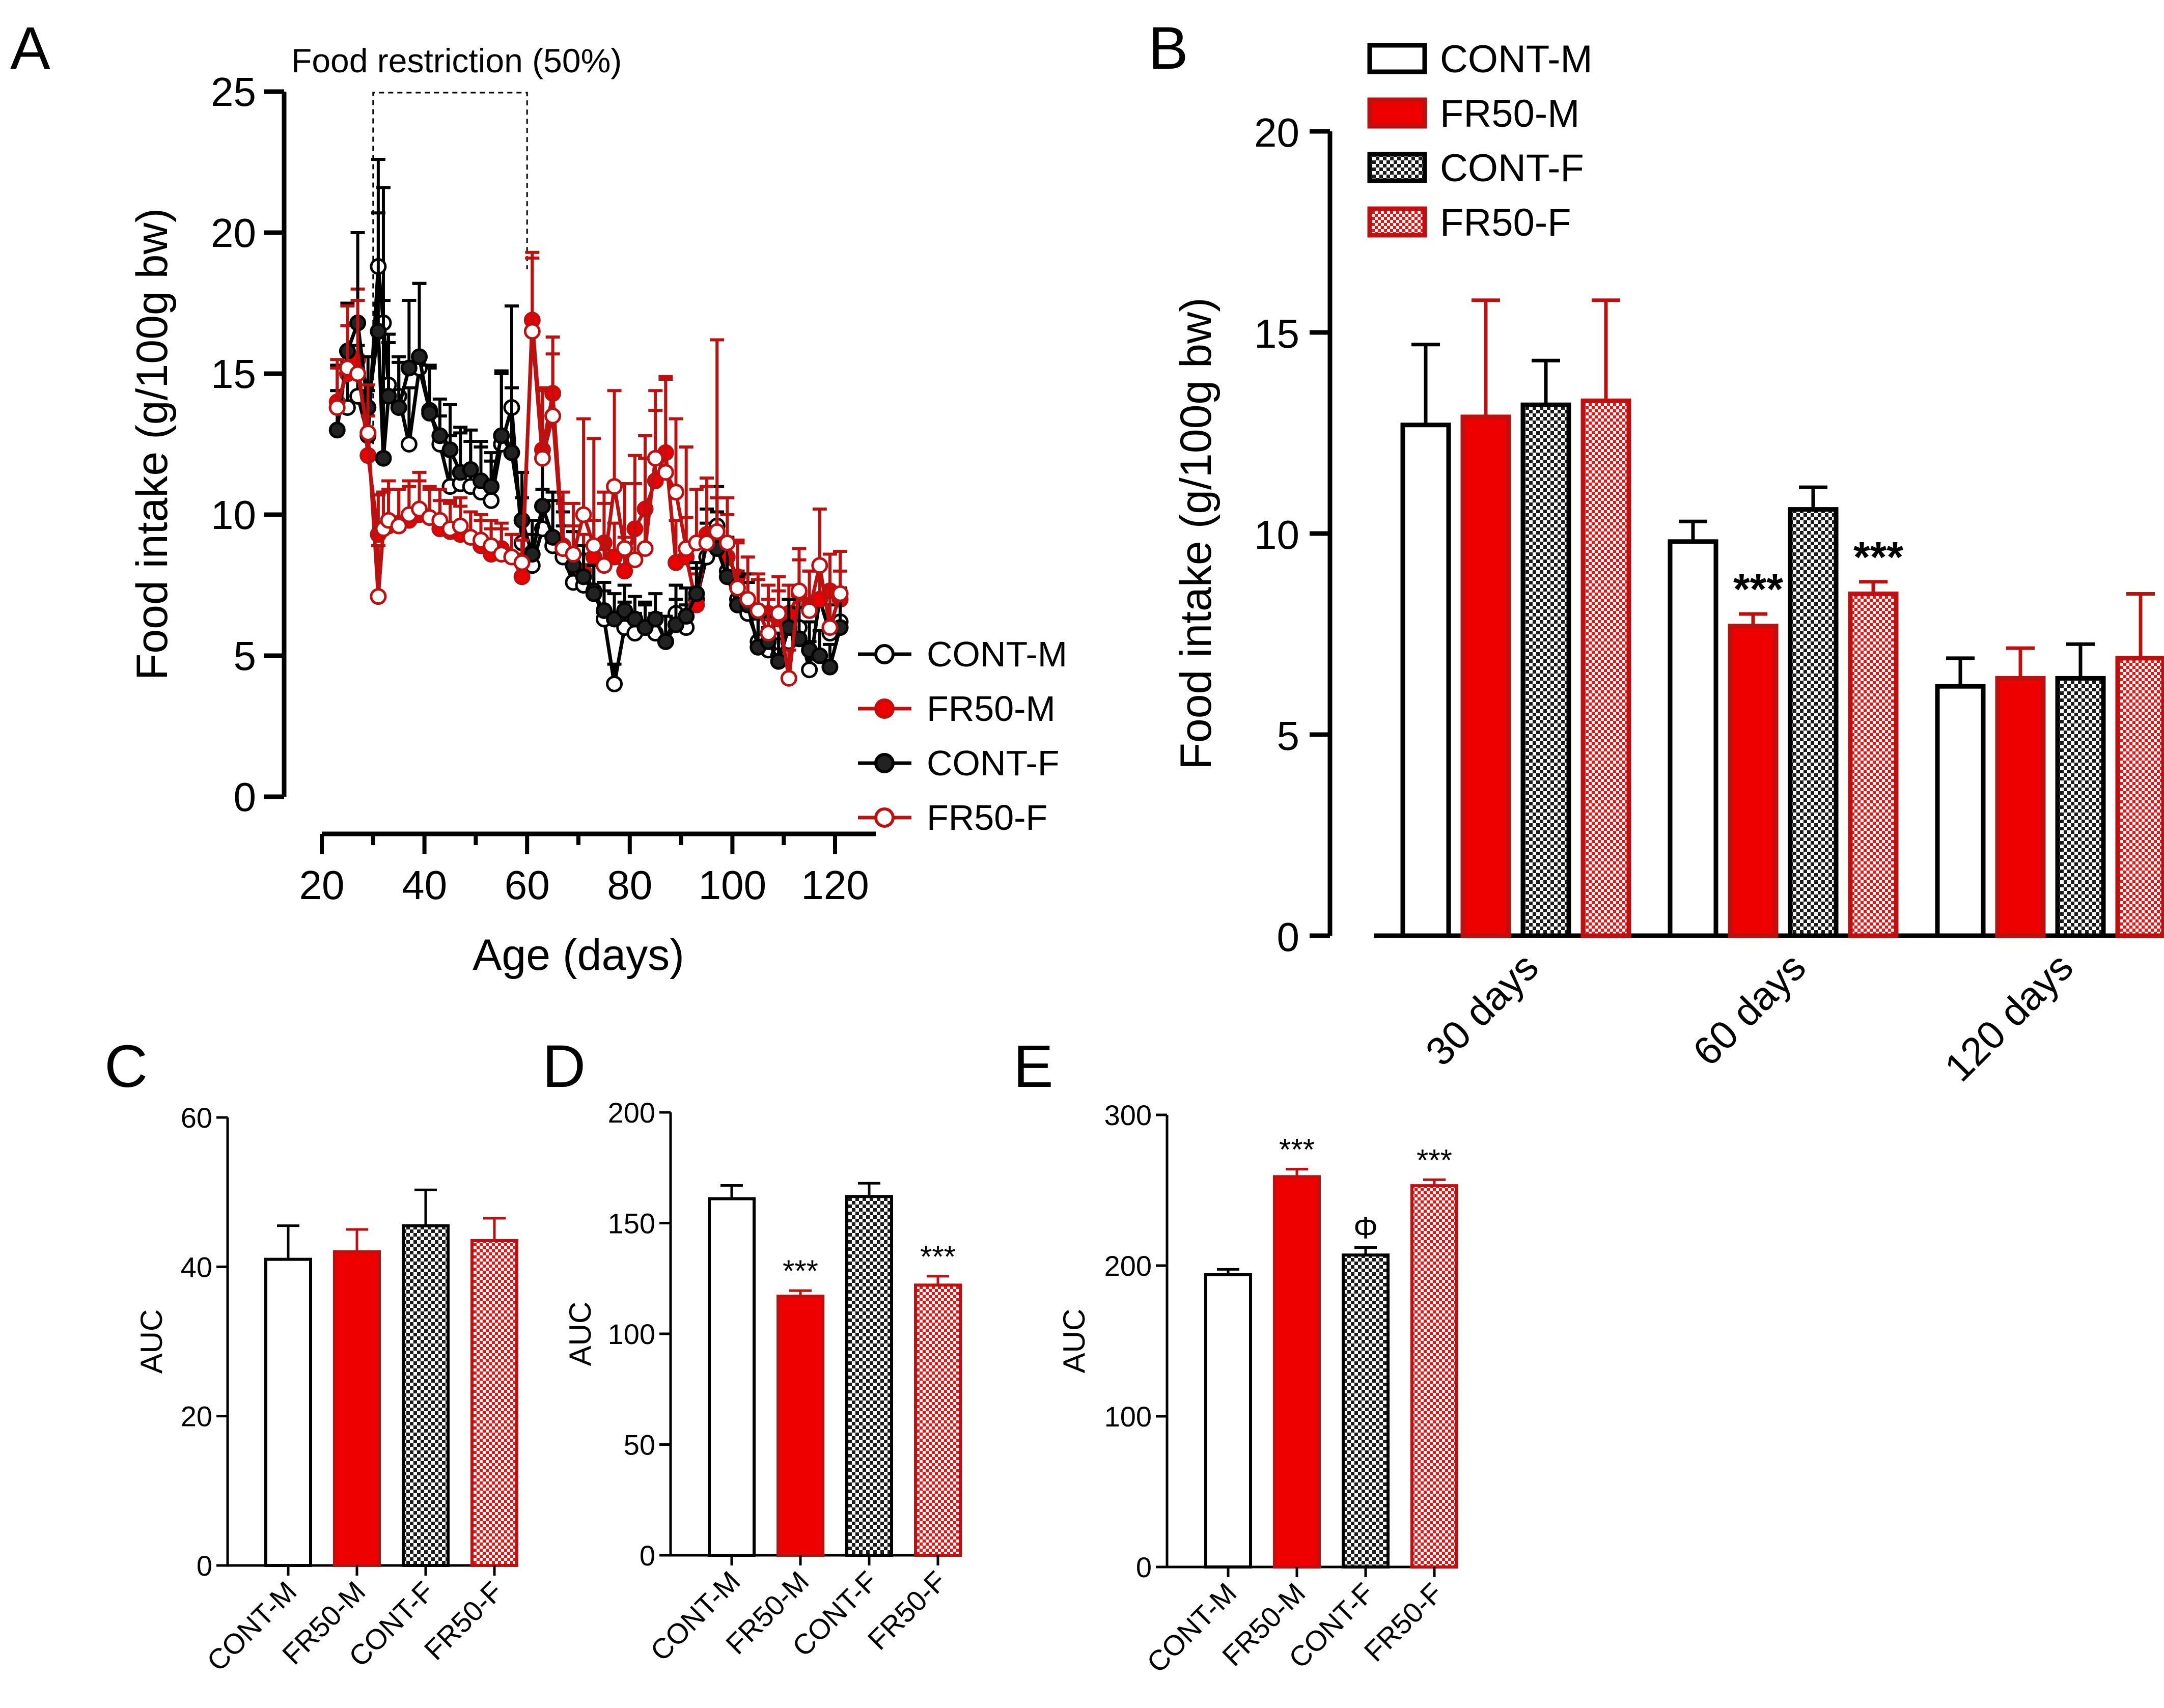 The width and height of the screenshot is (2164, 1708). Describe the element at coordinates (197, 1417) in the screenshot. I see `y-tick-label-20: 20` at that location.